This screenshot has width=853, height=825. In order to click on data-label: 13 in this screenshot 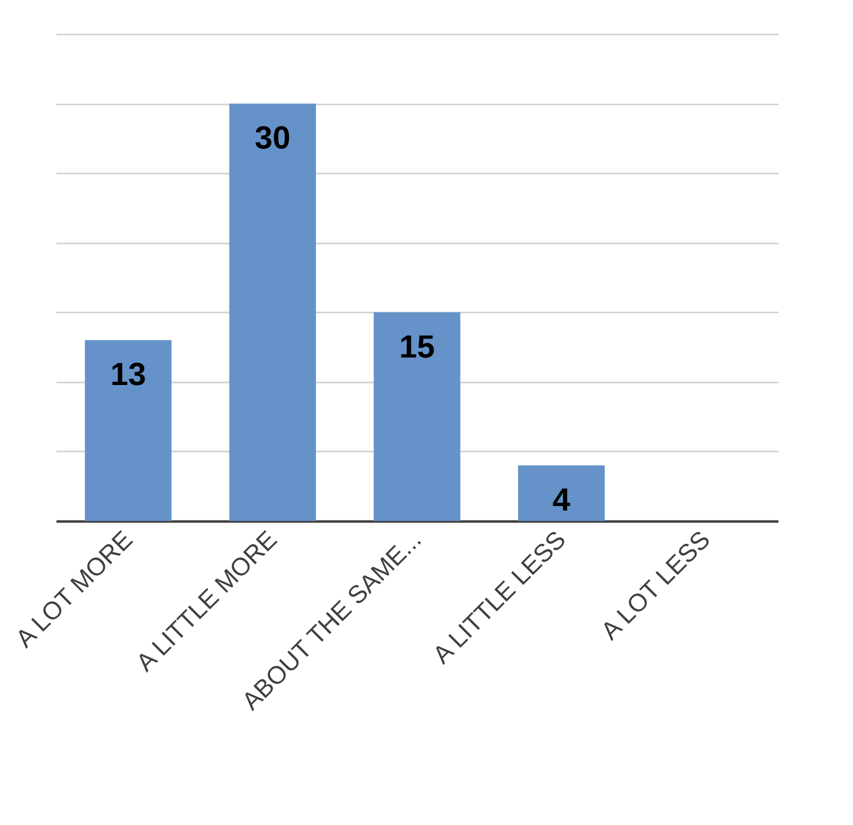, I will do `click(128, 374)`.